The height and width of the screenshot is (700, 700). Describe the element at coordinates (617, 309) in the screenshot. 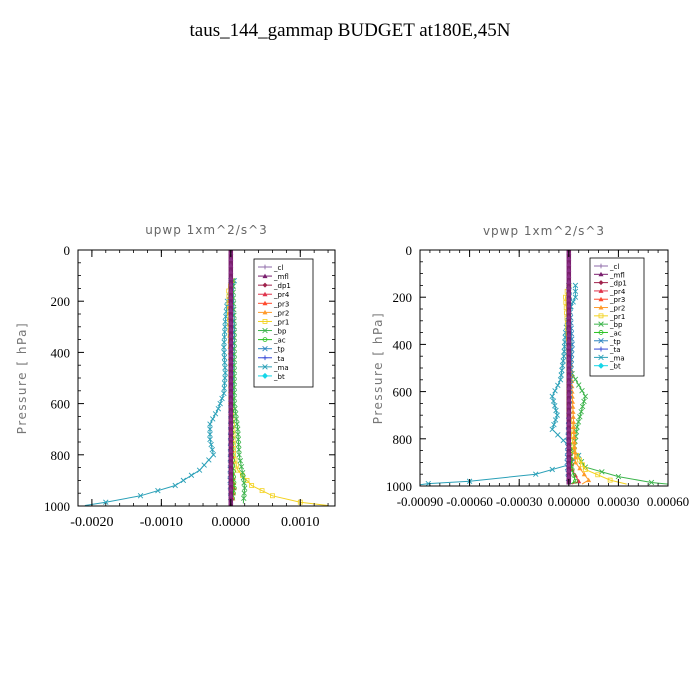

I see `legend-label: _pr2` at that location.